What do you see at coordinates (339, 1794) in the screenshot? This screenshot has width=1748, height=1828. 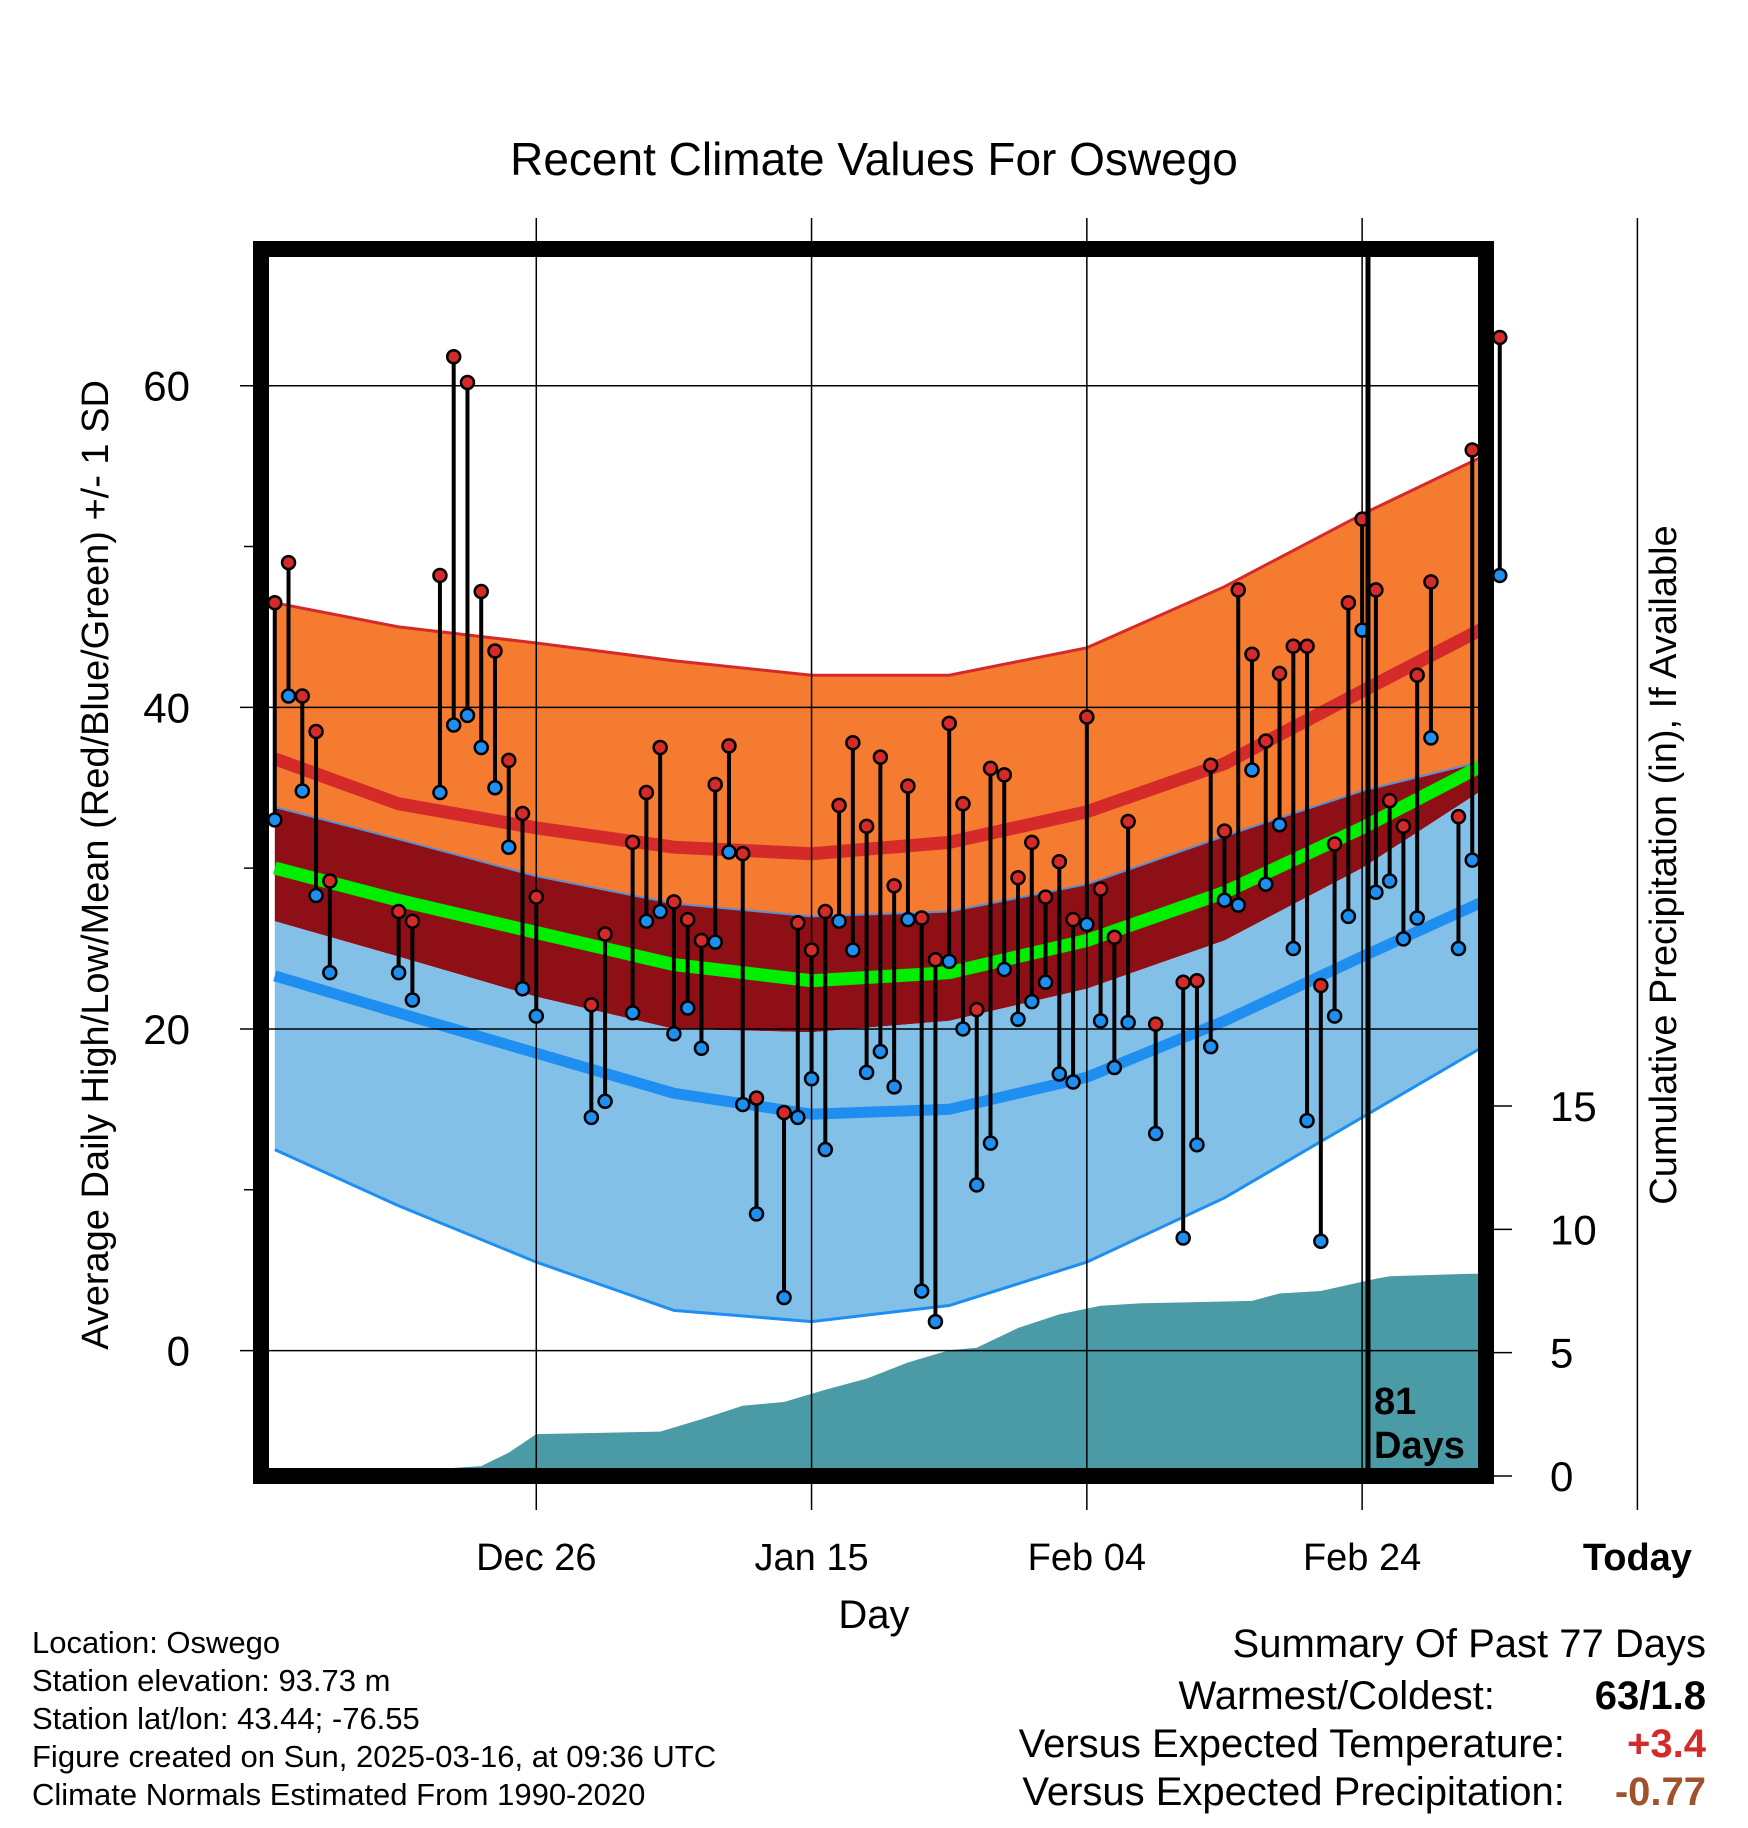 I see `normals-text: Climate Normals Estimated From 1990-2020` at bounding box center [339, 1794].